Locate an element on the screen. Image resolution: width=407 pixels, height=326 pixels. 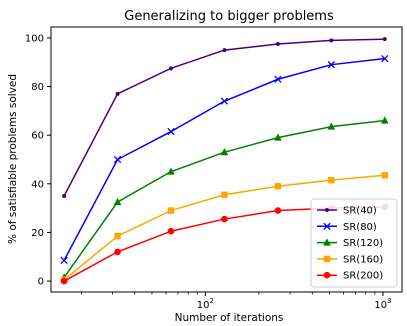
legend-entry: SR(160) is located at coordinates (350, 259).